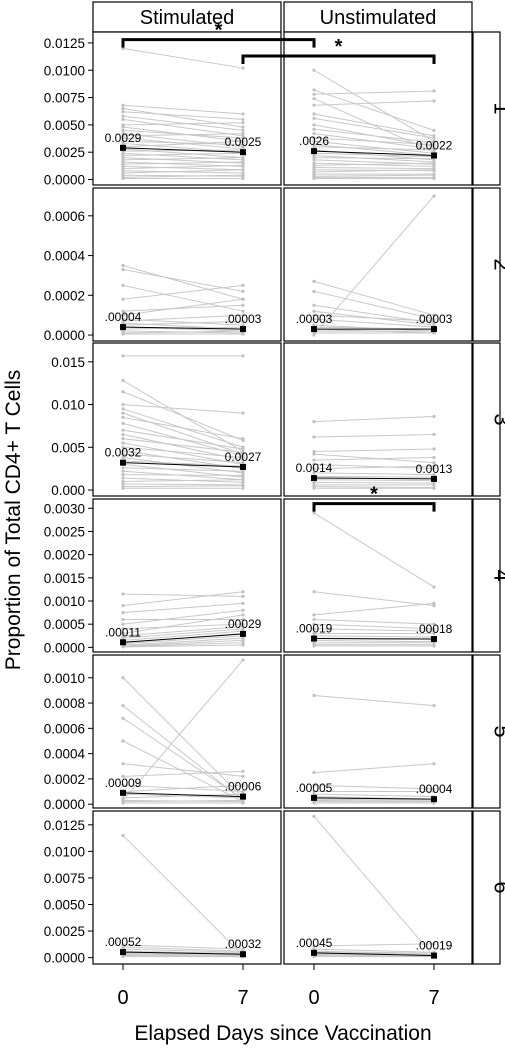  What do you see at coordinates (64, 555) in the screenshot?
I see `y-tick-label: 0.0020` at bounding box center [64, 555].